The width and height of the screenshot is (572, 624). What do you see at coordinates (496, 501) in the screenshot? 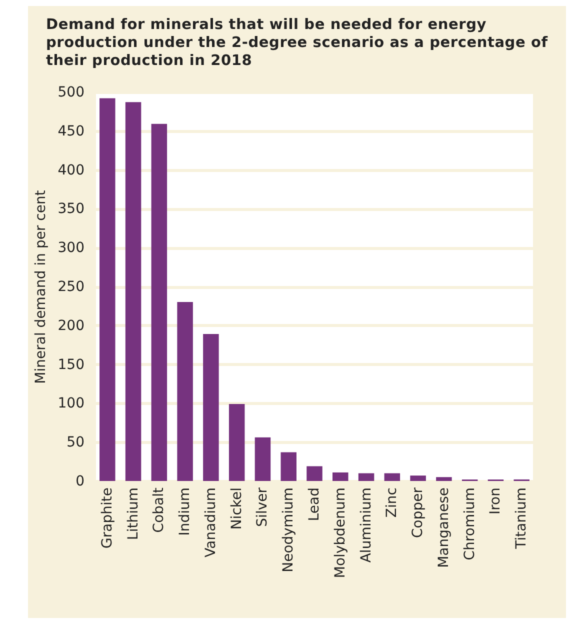
I see `x-tick-label: Iron` at bounding box center [496, 501].